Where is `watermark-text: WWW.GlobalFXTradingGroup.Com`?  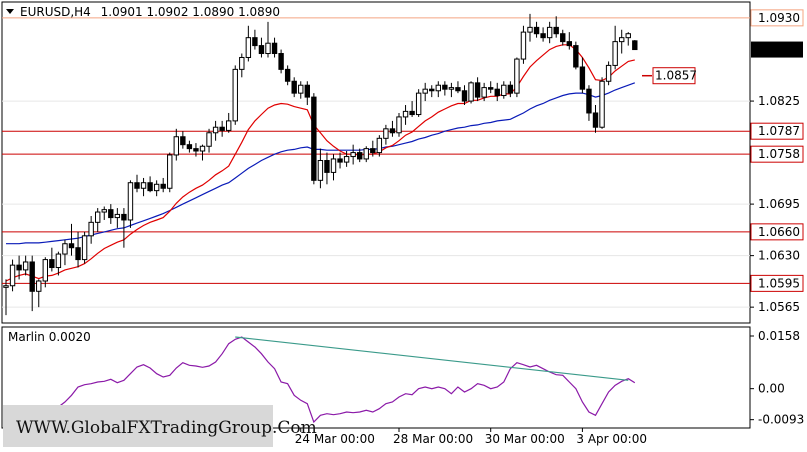
watermark-text: WWW.GlobalFXTradingGroup.Com is located at coordinates (166, 428).